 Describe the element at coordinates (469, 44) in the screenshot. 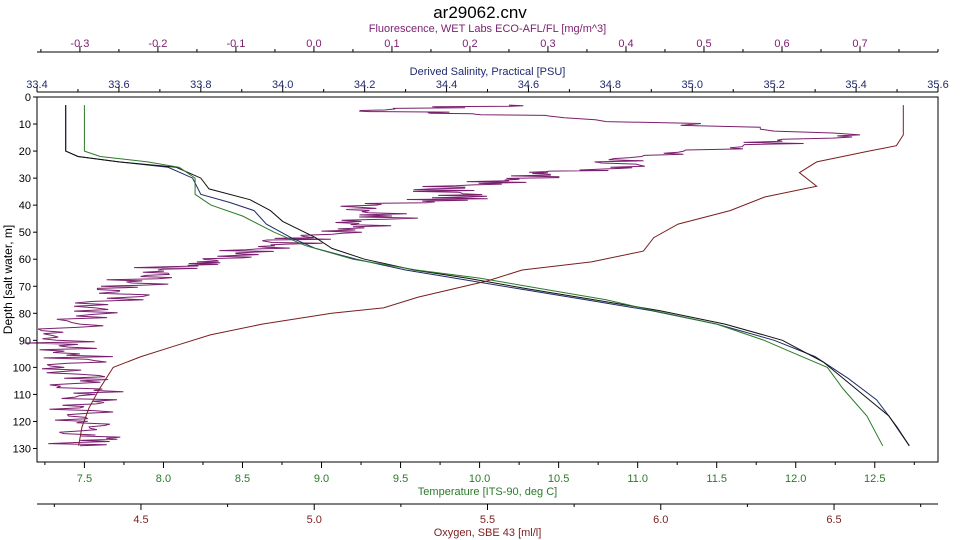

I see `axis-tick-label-fluor: 0.2` at that location.